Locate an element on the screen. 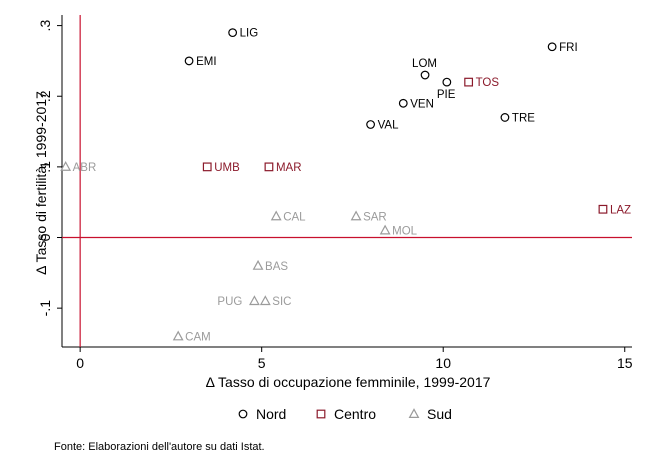 Image resolution: width=650 pixels, height=472 pixels. point-laz is located at coordinates (603, 209).